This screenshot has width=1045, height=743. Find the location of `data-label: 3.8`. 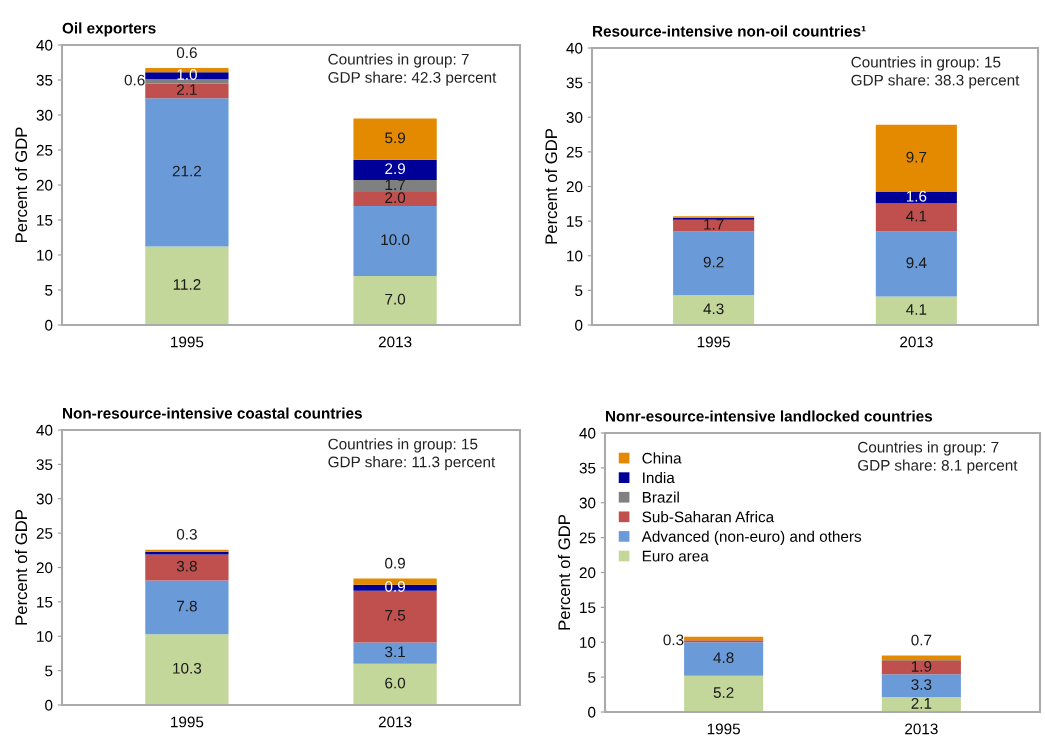

data-label: 3.8 is located at coordinates (186, 566).